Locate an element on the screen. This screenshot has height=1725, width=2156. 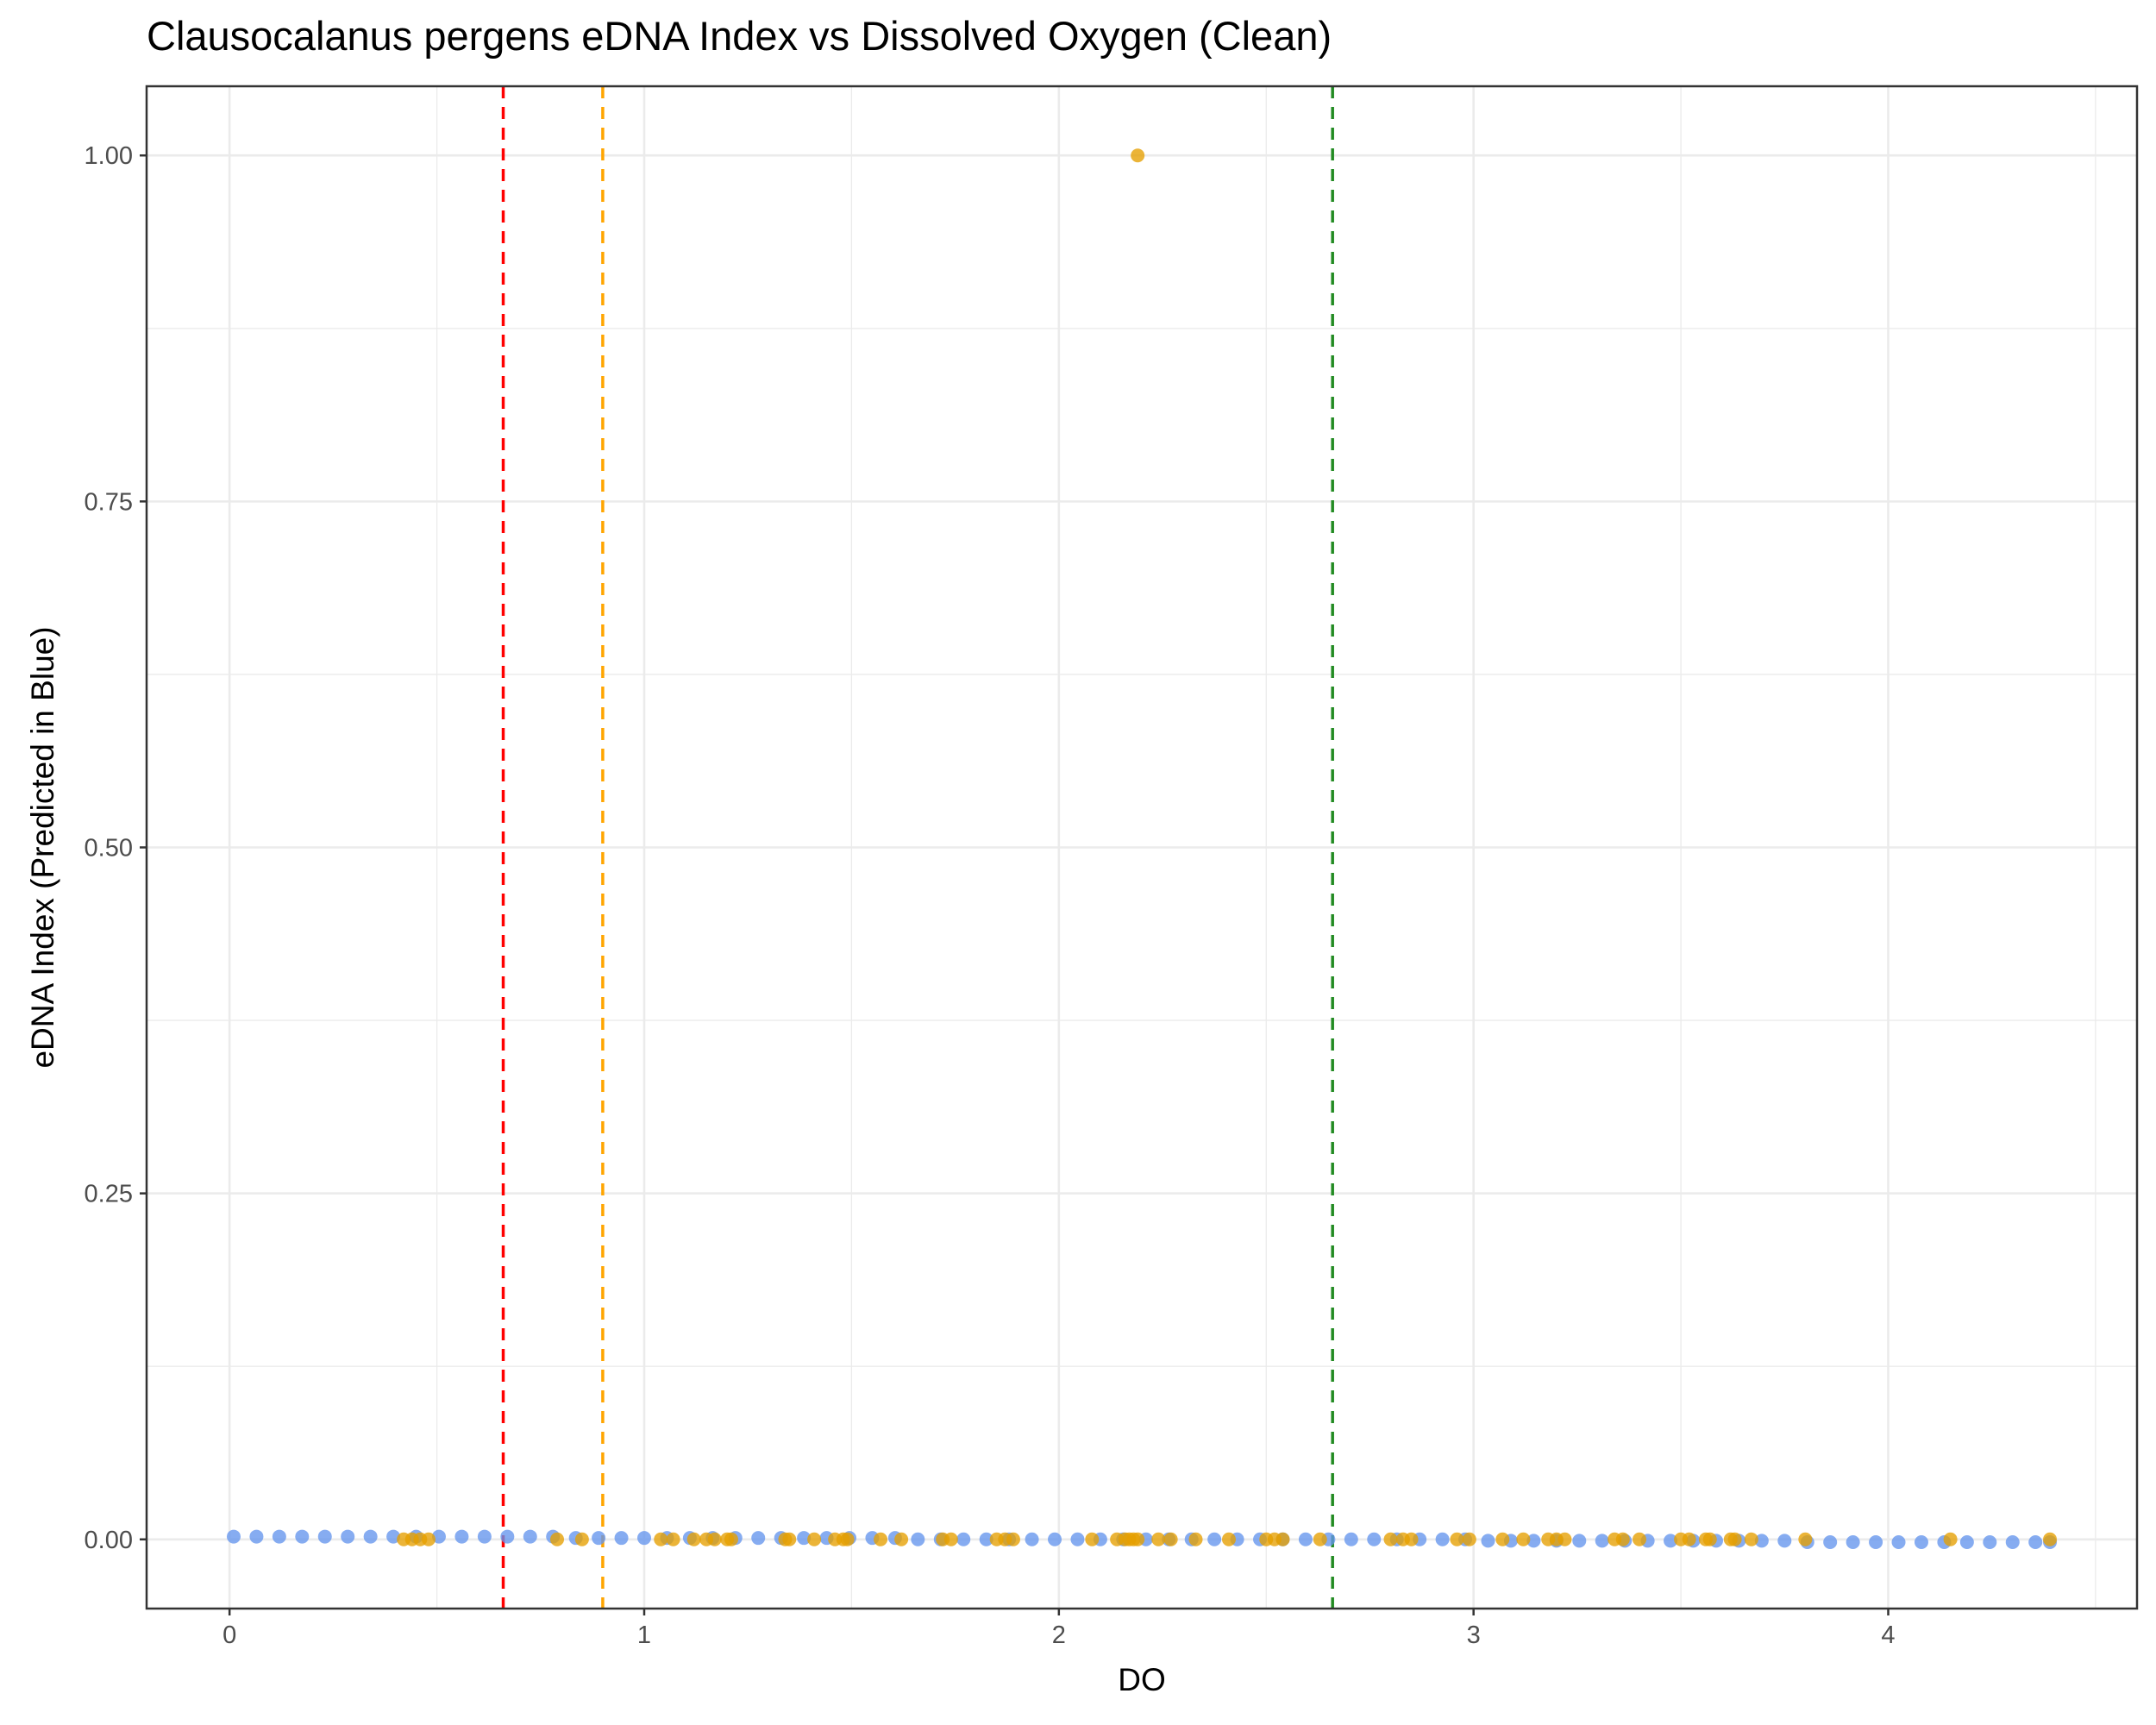
x-tick-label: 4 is located at coordinates (1888, 1635).